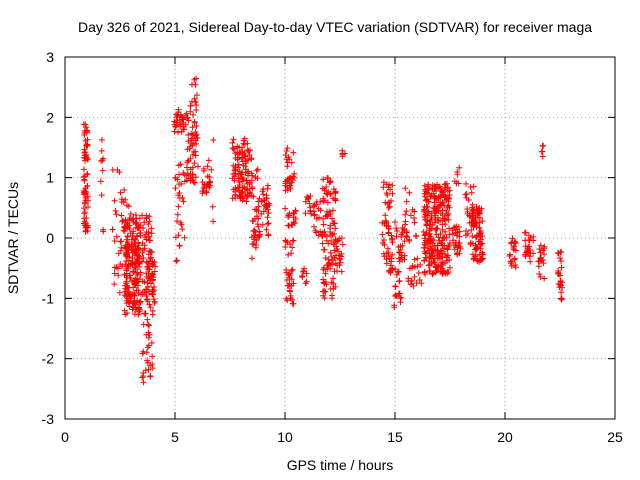 Image resolution: width=640 pixels, height=480 pixels. I want to click on x-tick-label: 20, so click(505, 437).